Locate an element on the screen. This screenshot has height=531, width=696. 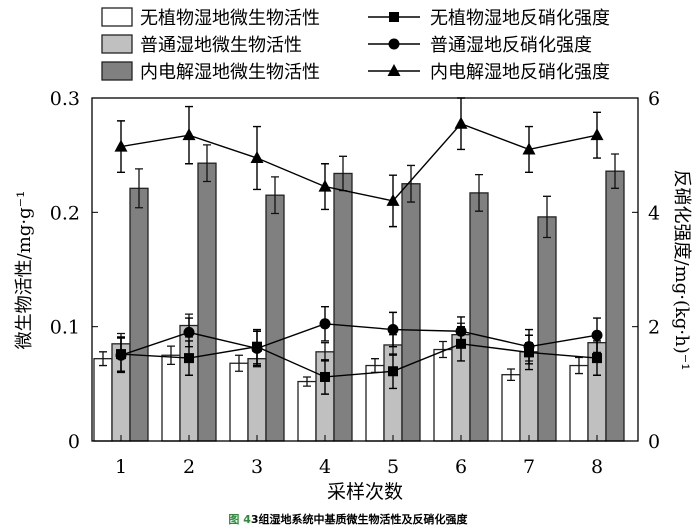
caption-text: 3组湿地系统中基质微生物活性及反硝化强度 is located at coordinates (359, 519).